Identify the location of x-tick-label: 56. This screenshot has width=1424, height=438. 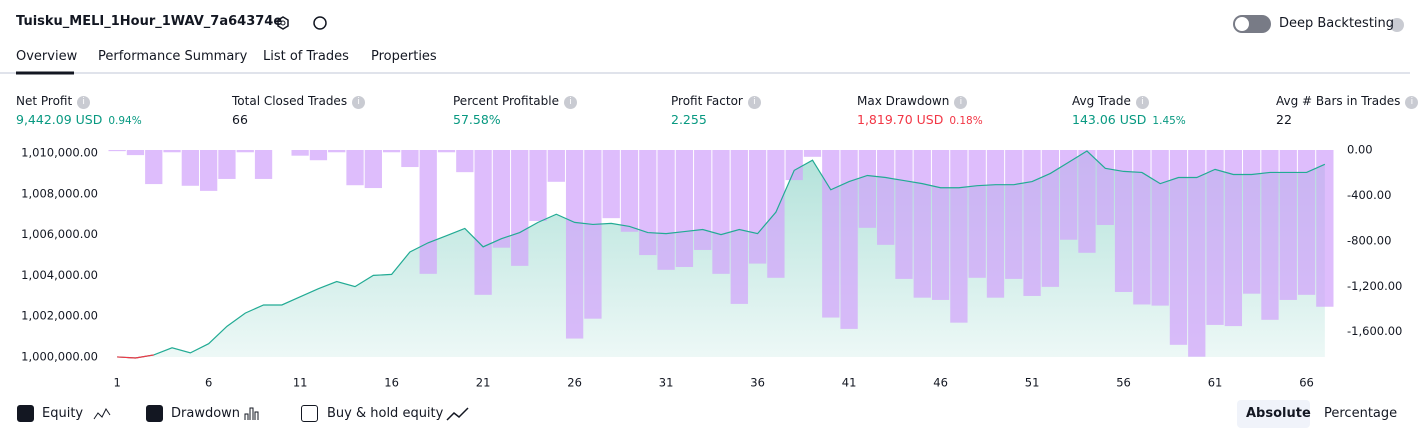
(1123, 383).